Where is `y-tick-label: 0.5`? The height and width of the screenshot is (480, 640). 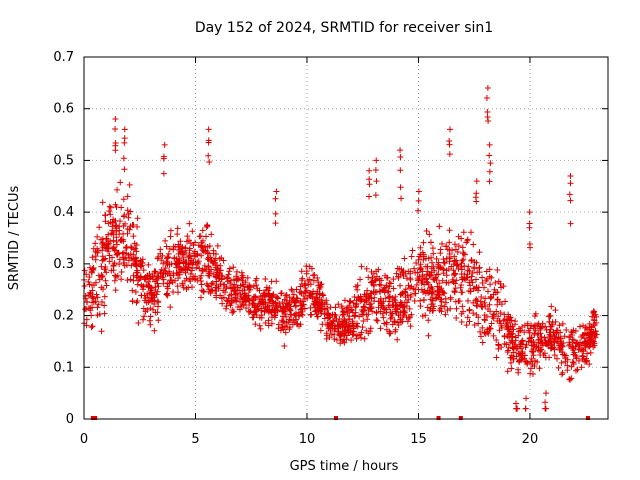
y-tick-label: 0.5 is located at coordinates (63, 160).